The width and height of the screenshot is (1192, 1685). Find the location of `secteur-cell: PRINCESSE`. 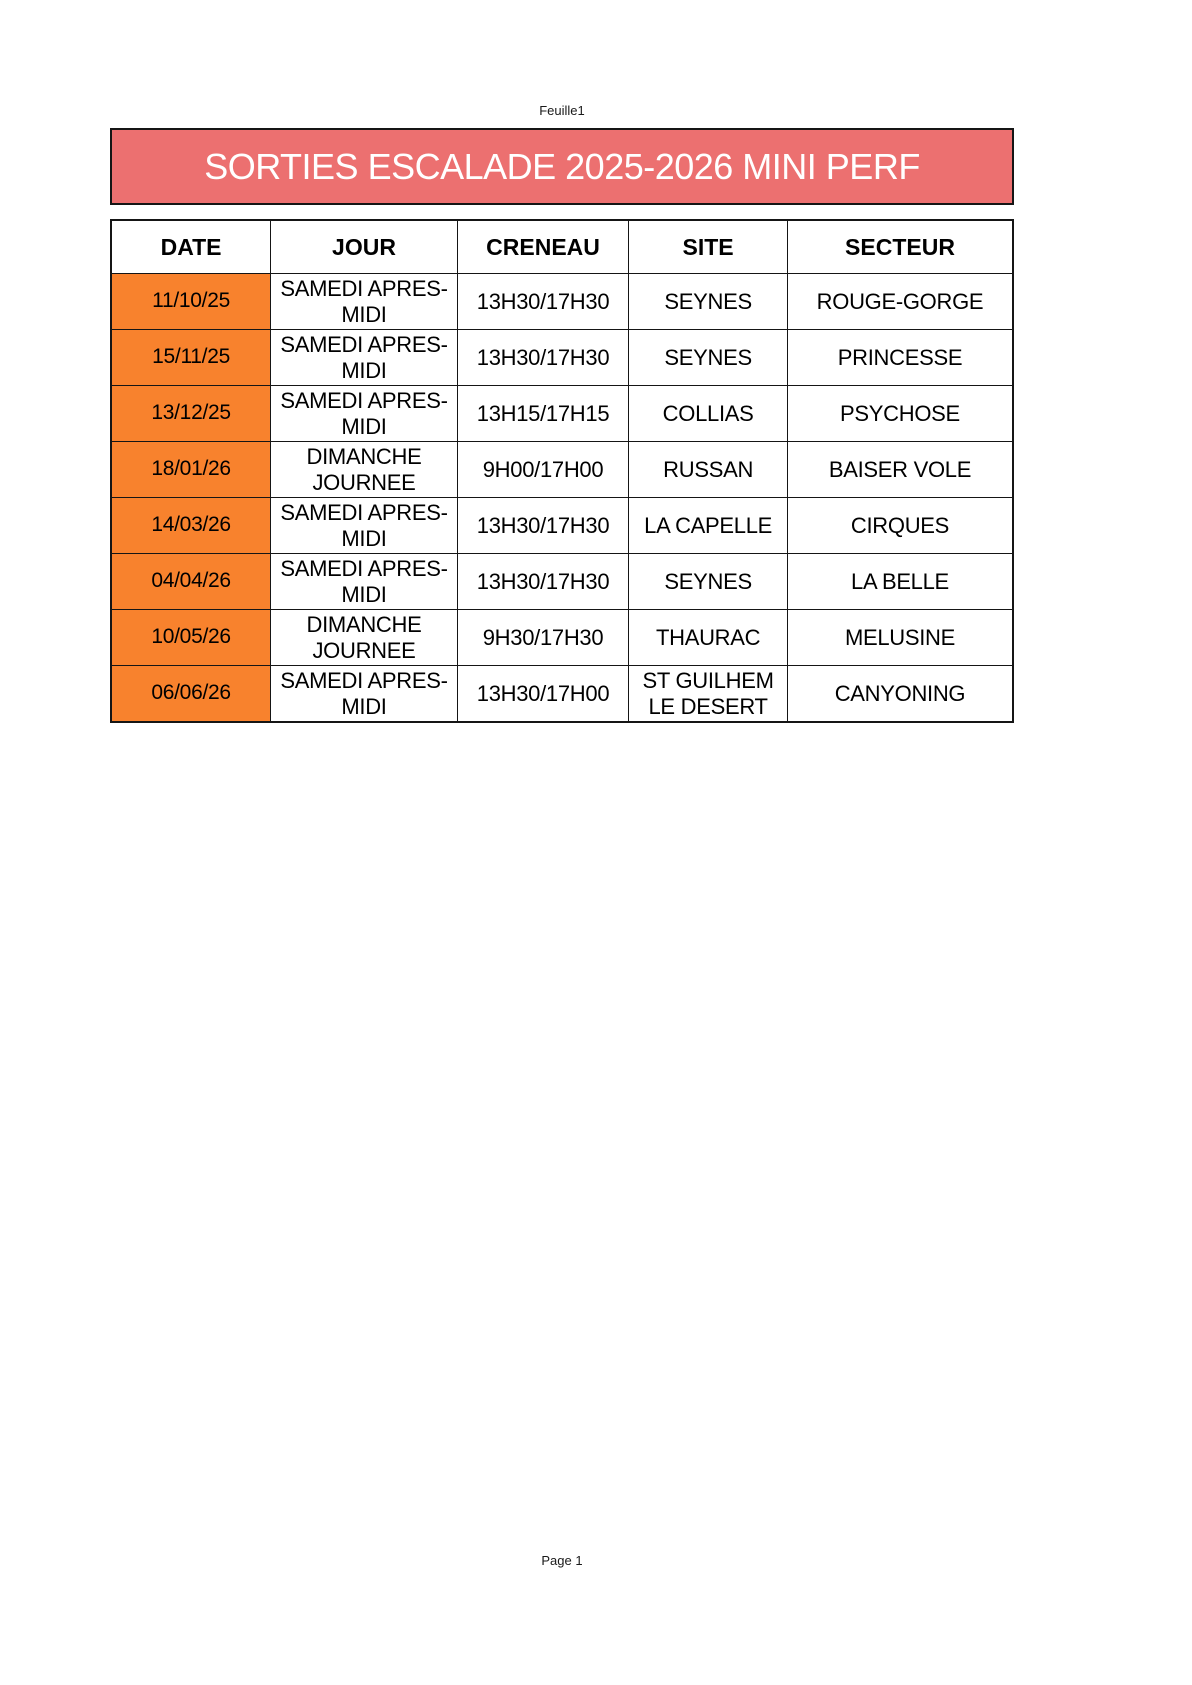

secteur-cell: PRINCESSE is located at coordinates (900, 357).